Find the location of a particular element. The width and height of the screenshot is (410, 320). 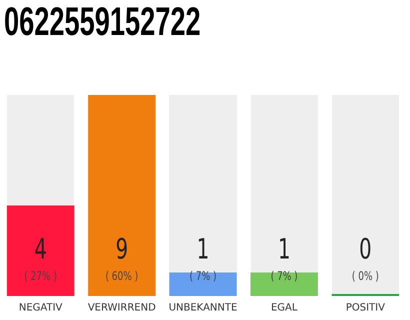

data-label: ( 0% ) is located at coordinates (365, 277).